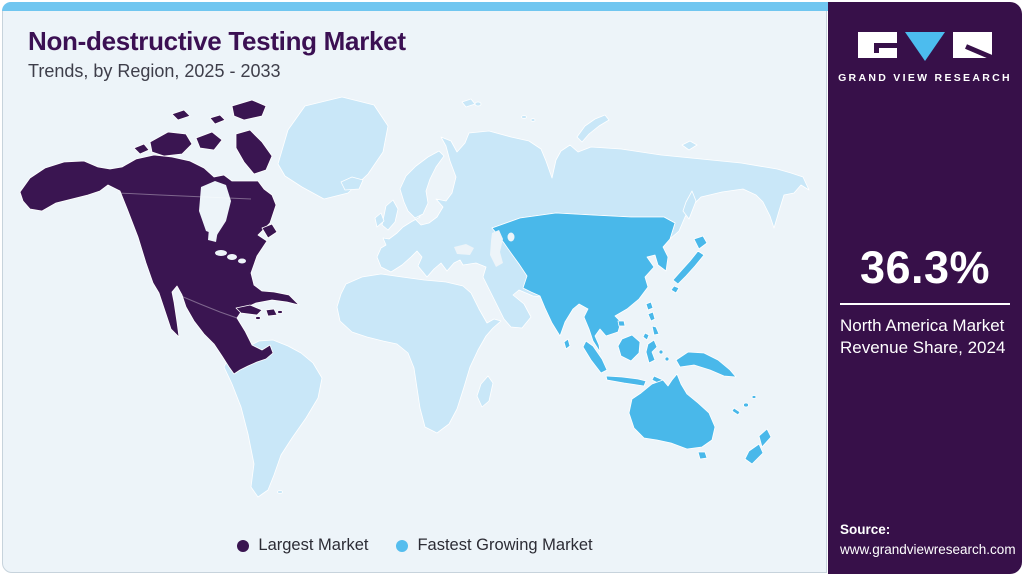 The image size is (1025, 576). Describe the element at coordinates (925, 78) in the screenshot. I see `brand-name: GRAND VIEW RESEARCH` at that location.